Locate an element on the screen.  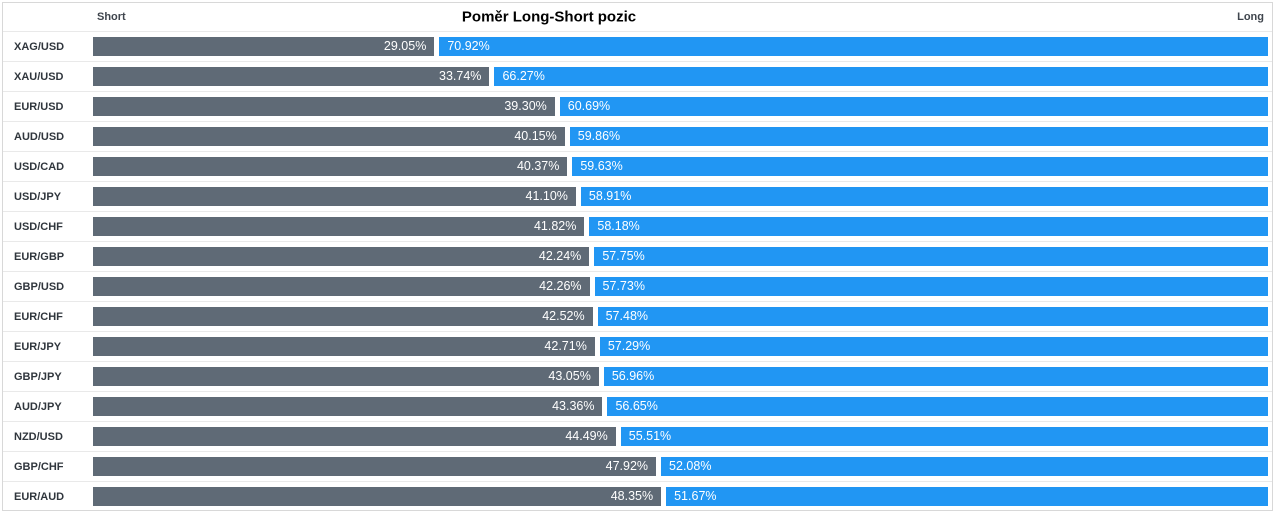
short-bar: 41.10% is located at coordinates (334, 196).